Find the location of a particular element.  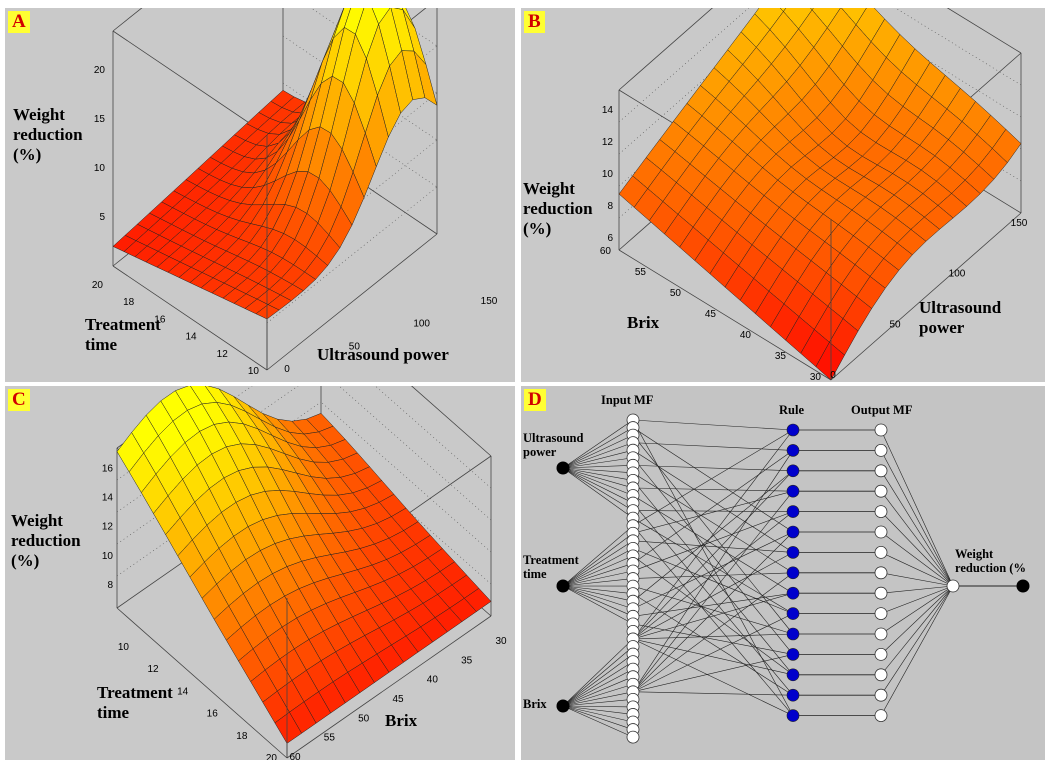

x-tick-label: 30 is located at coordinates (501, 641).